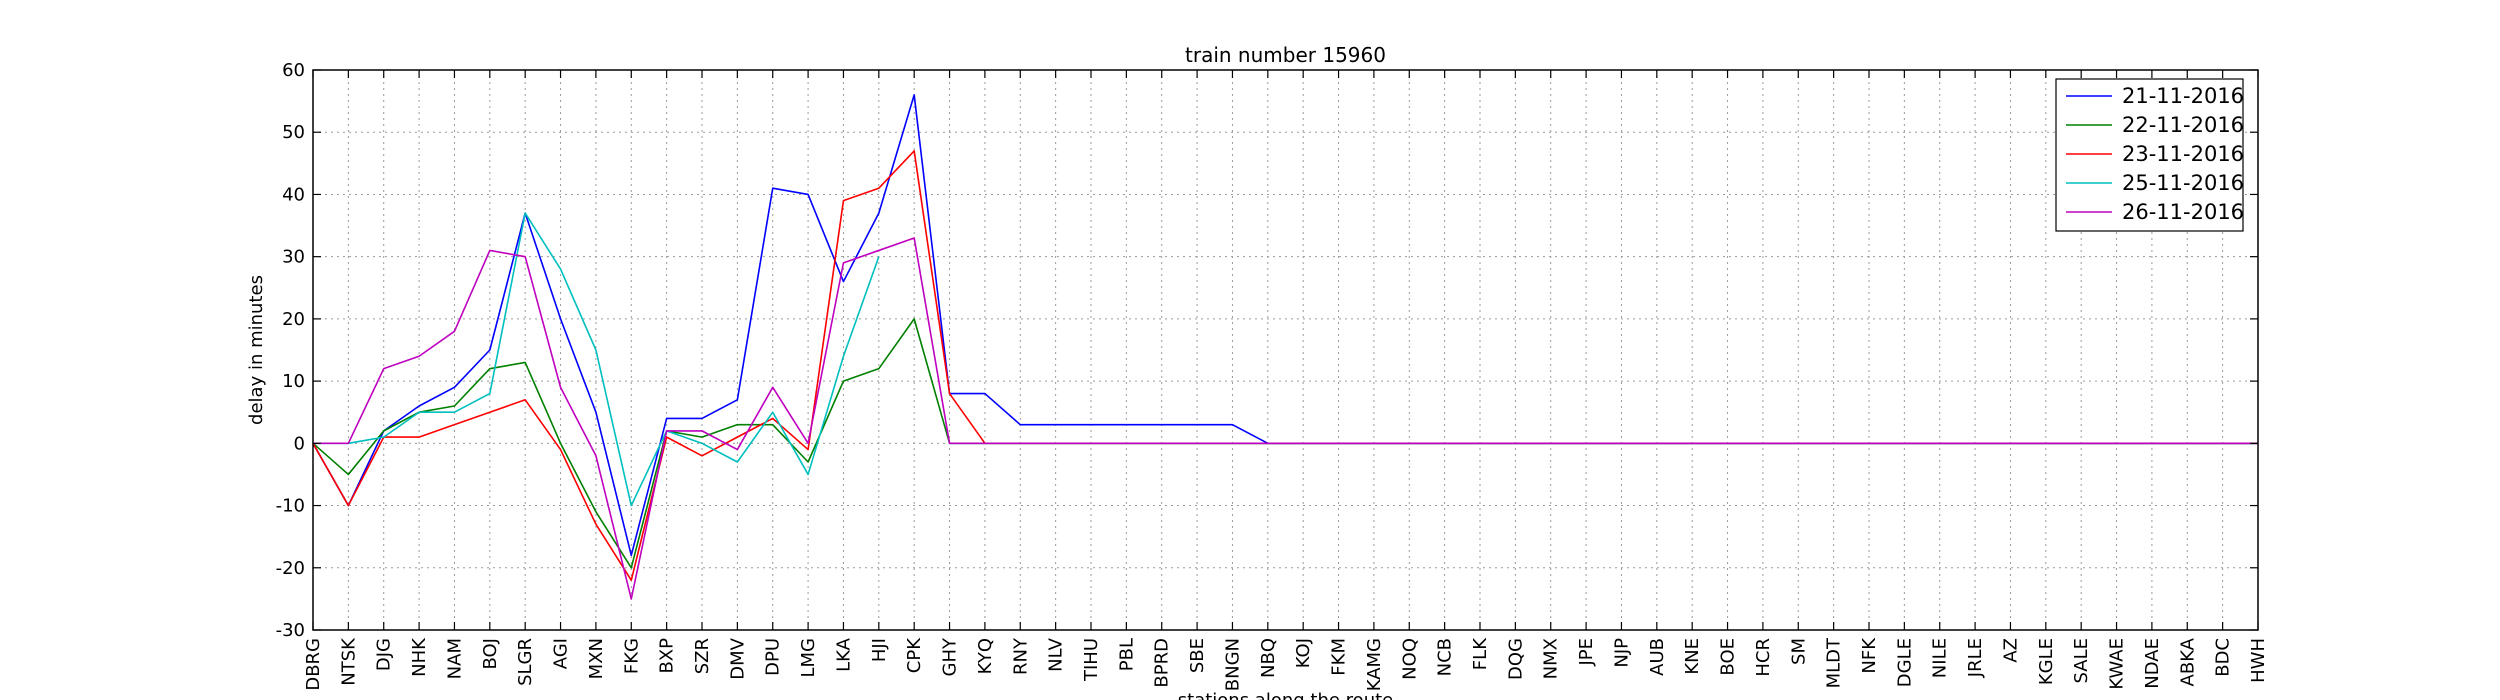 The width and height of the screenshot is (2500, 700). I want to click on x-tick-label: NILE, so click(1940, 658).